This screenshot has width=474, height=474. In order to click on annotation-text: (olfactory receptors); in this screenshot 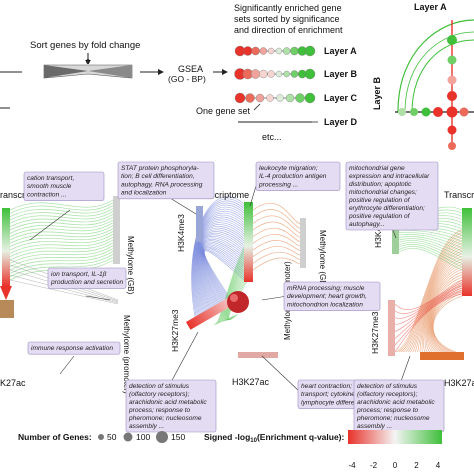, I will do `click(387, 394)`.